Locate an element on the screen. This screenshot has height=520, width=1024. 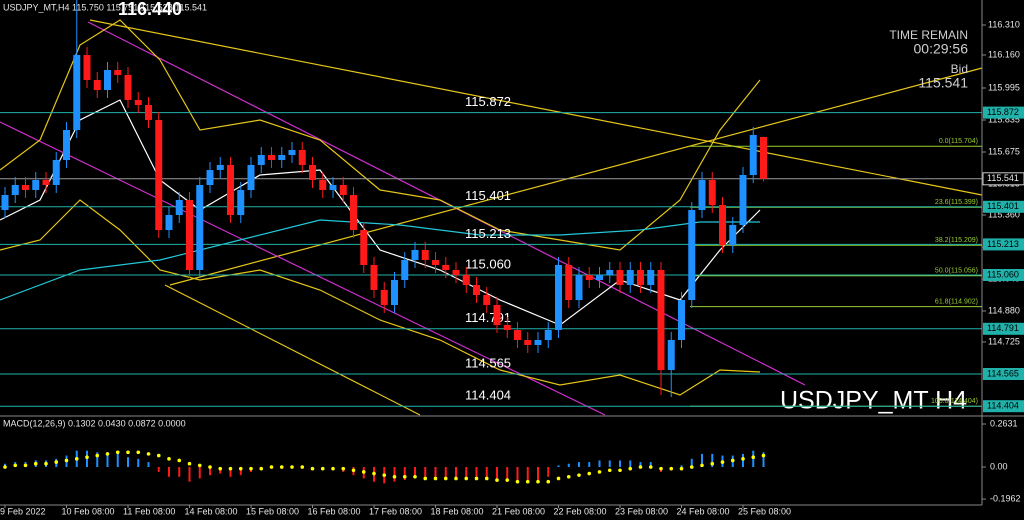
fib-label: 0.0(115.704) is located at coordinates (958, 141).